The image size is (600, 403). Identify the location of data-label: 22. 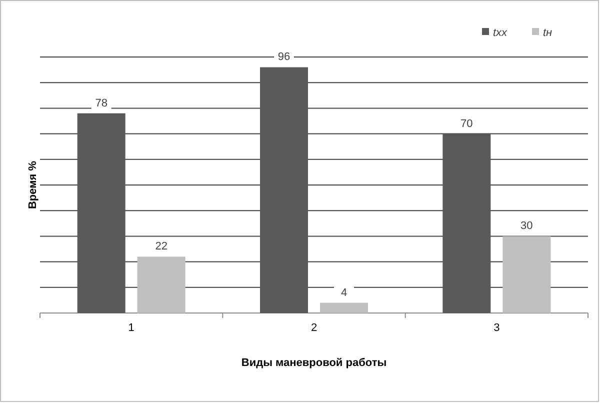
(161, 246).